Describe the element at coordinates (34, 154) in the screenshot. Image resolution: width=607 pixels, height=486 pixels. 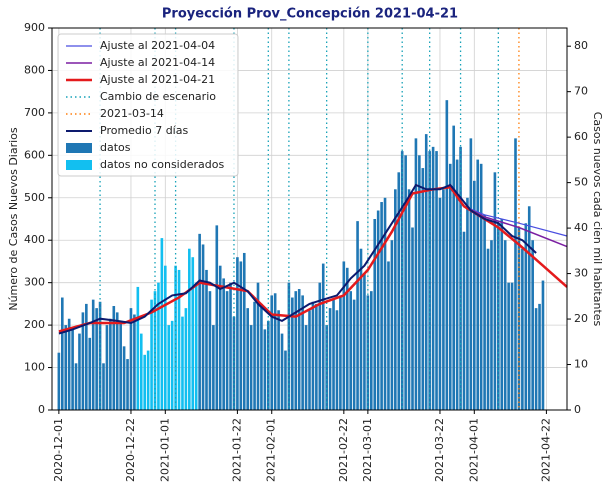
I see `y-tick-label: 600` at that location.